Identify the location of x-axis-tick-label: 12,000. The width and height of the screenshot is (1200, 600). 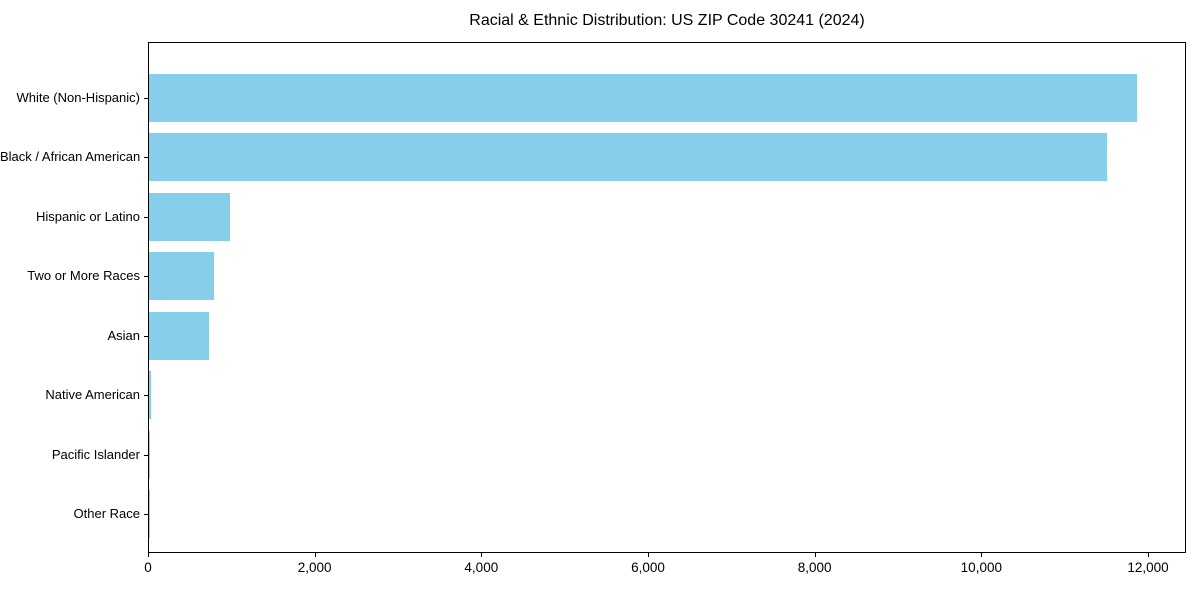
(1148, 567).